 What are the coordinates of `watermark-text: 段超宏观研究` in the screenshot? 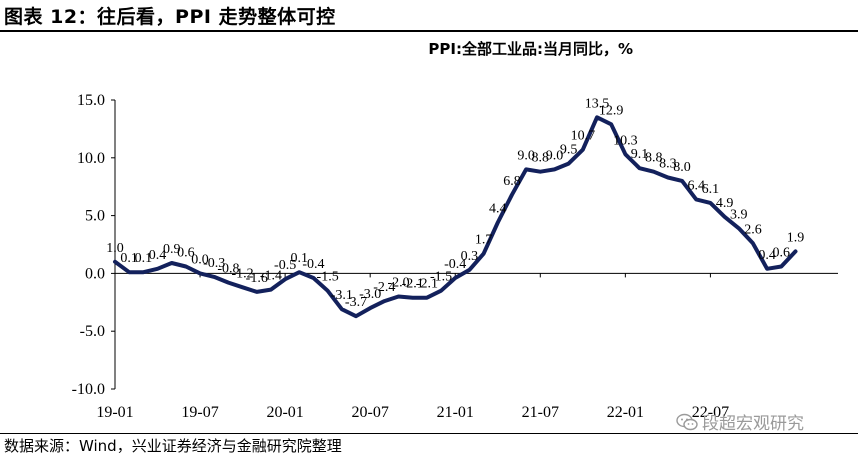 It's located at (753, 424).